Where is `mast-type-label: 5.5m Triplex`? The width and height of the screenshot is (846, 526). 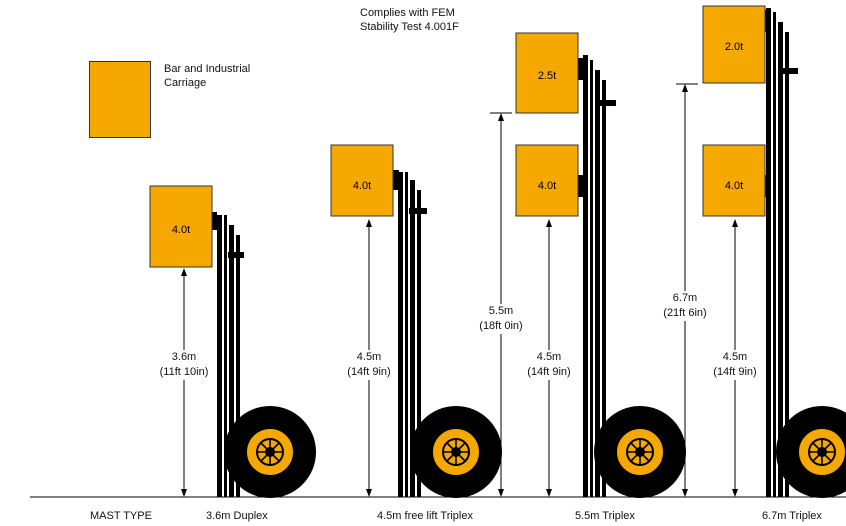
mast-type-label: 5.5m Triplex is located at coordinates (605, 516).